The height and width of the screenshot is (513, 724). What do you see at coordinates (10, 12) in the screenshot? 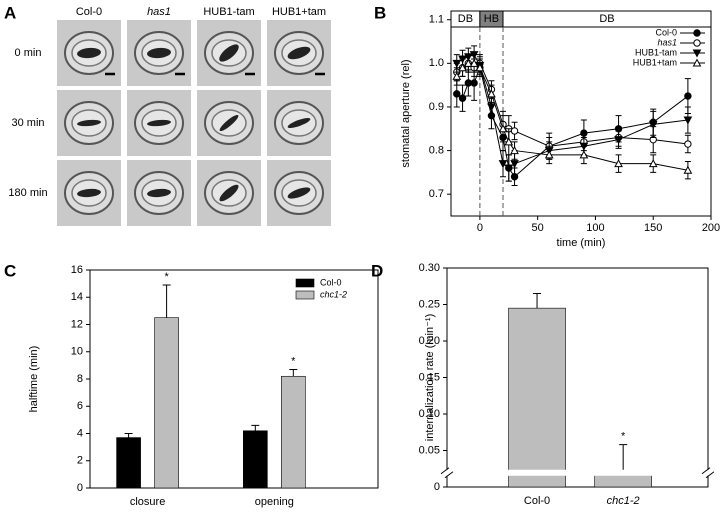
I see `panel-letter: A` at bounding box center [10, 12].